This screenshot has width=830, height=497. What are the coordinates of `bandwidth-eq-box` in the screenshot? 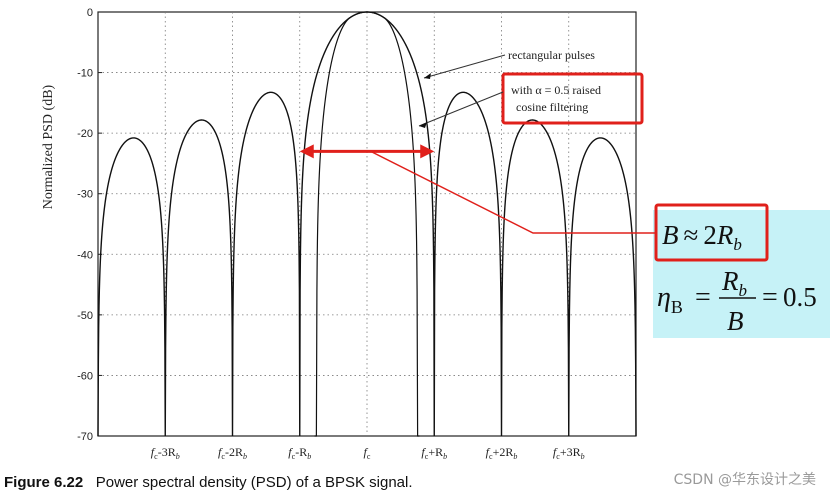 It's located at (711, 232).